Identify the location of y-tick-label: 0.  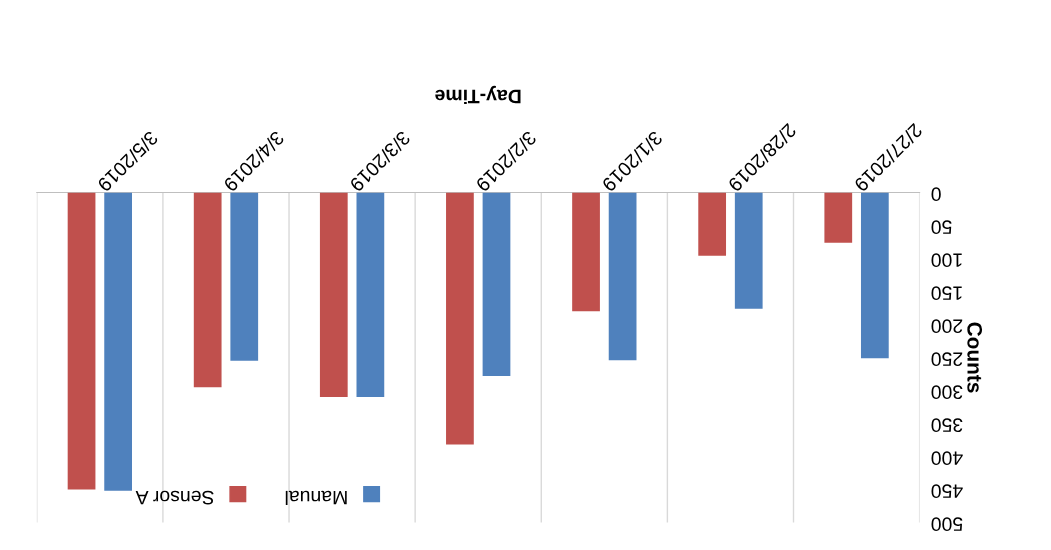
(936, 194).